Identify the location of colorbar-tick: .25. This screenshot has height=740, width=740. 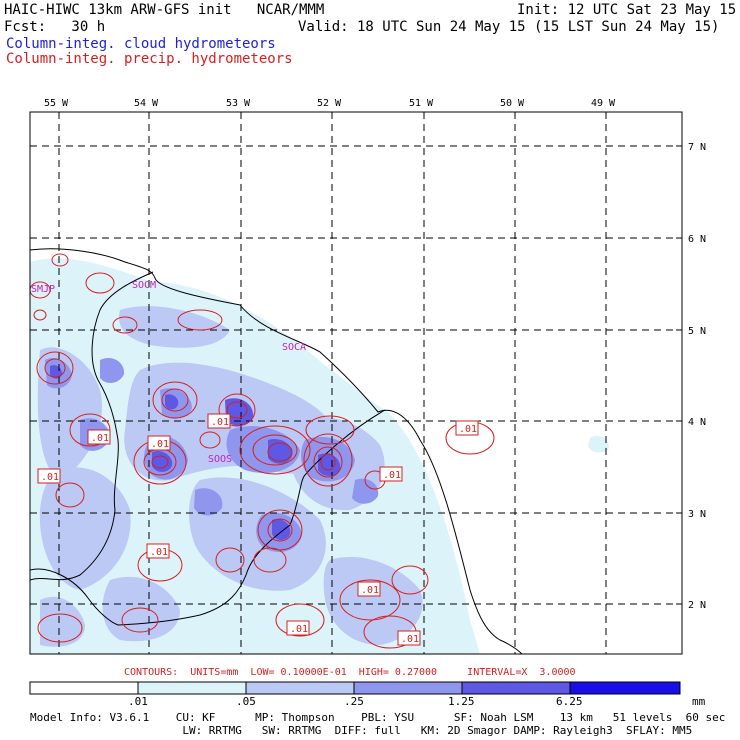
(354, 701).